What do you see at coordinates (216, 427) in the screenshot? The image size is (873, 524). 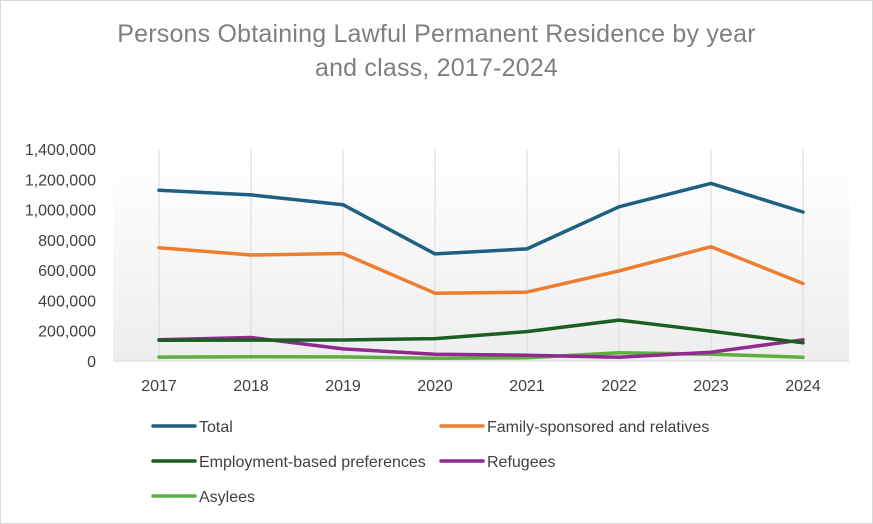 I see `legend-label-total: Total` at bounding box center [216, 427].